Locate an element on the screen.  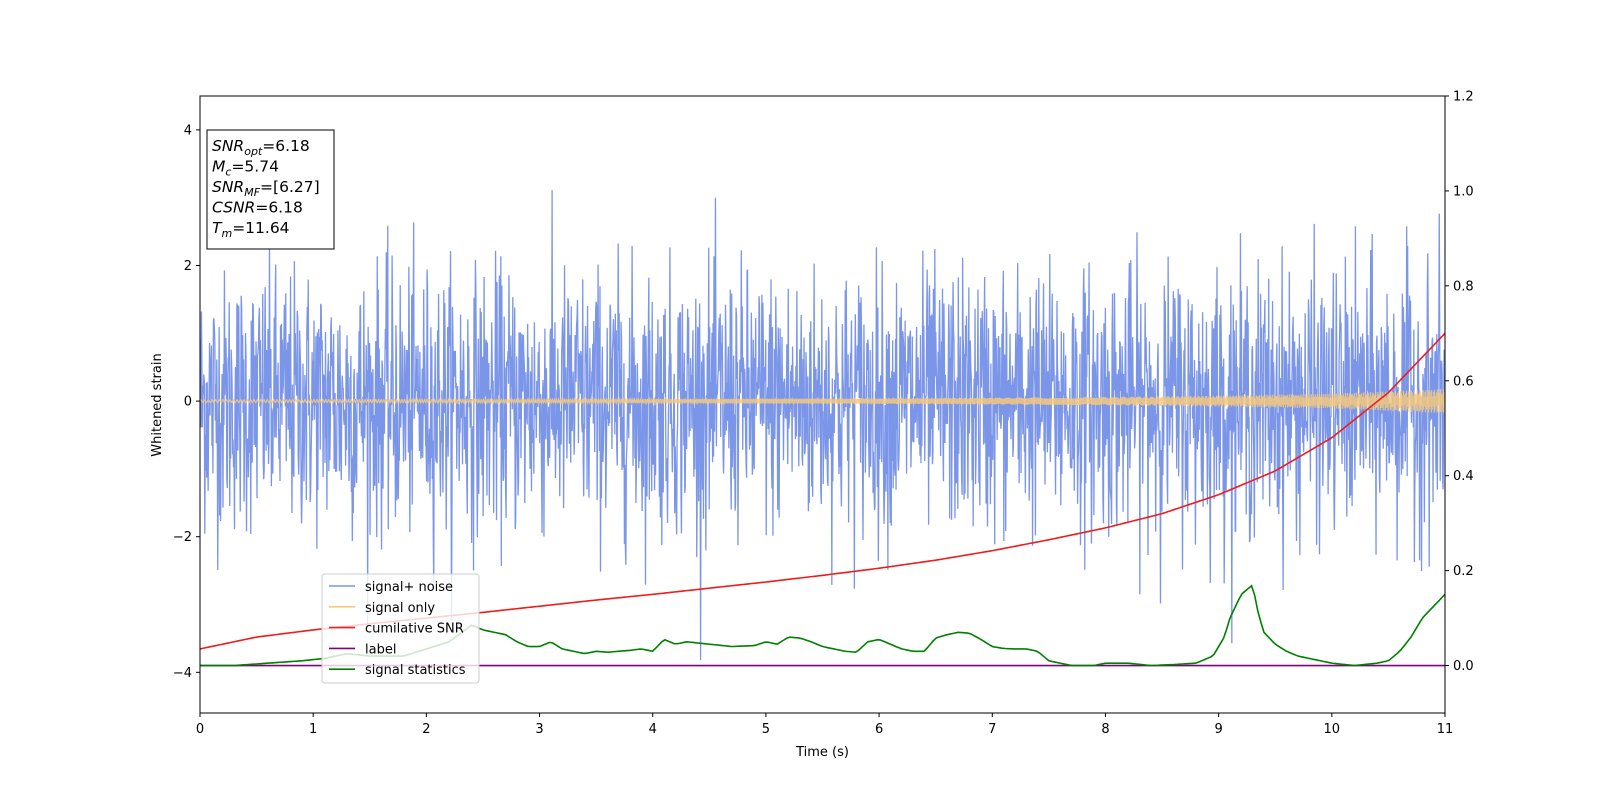
x-tick-label: 5 is located at coordinates (766, 729).